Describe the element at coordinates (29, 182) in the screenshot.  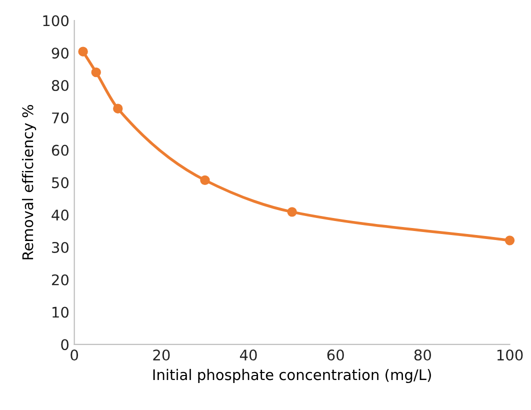
I see `y-axis-title: Removal efficiency %` at that location.